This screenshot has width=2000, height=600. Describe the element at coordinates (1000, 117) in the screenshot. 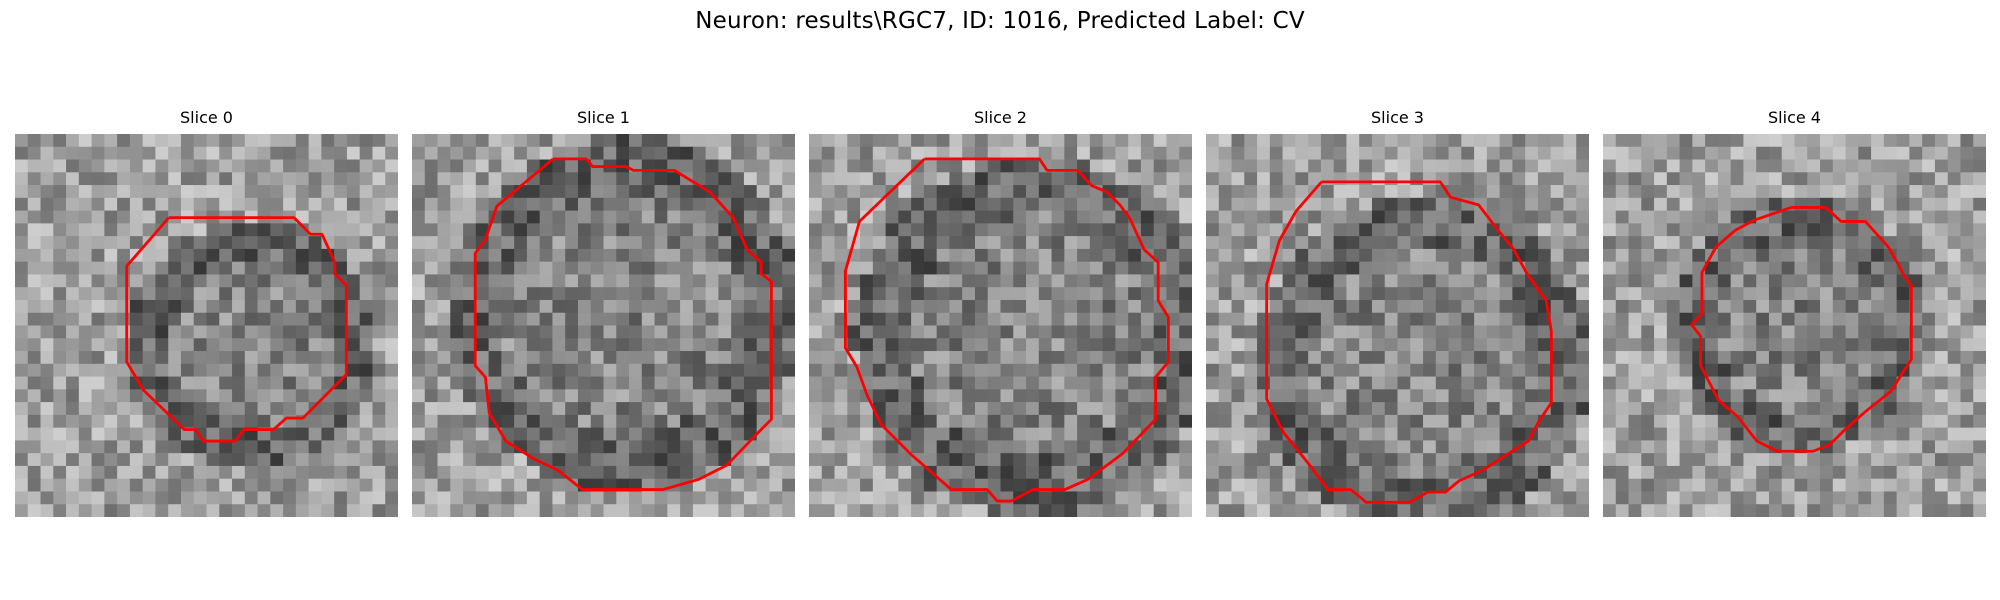

I see `slice-title: Slice 2` at that location.